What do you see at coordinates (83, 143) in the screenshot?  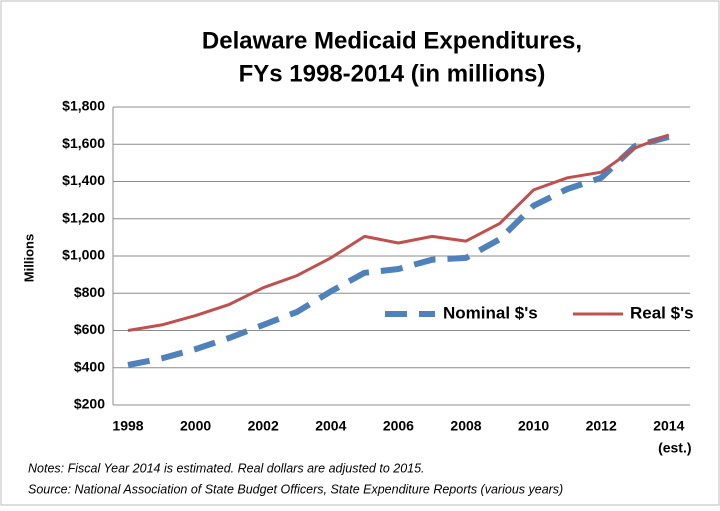 I see `y-tick-label: $1,600` at bounding box center [83, 143].